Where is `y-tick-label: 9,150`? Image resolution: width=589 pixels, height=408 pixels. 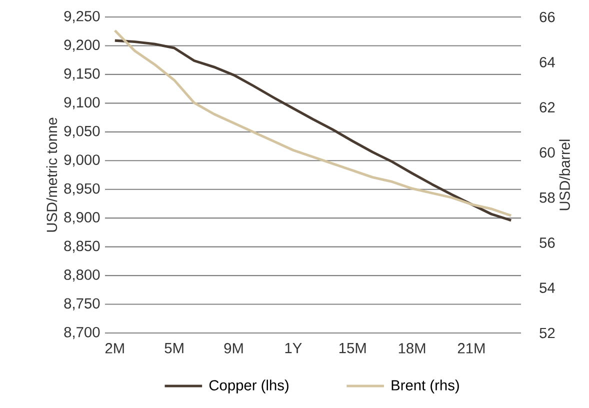
y-tick-label: 9,150 is located at coordinates (82, 74).